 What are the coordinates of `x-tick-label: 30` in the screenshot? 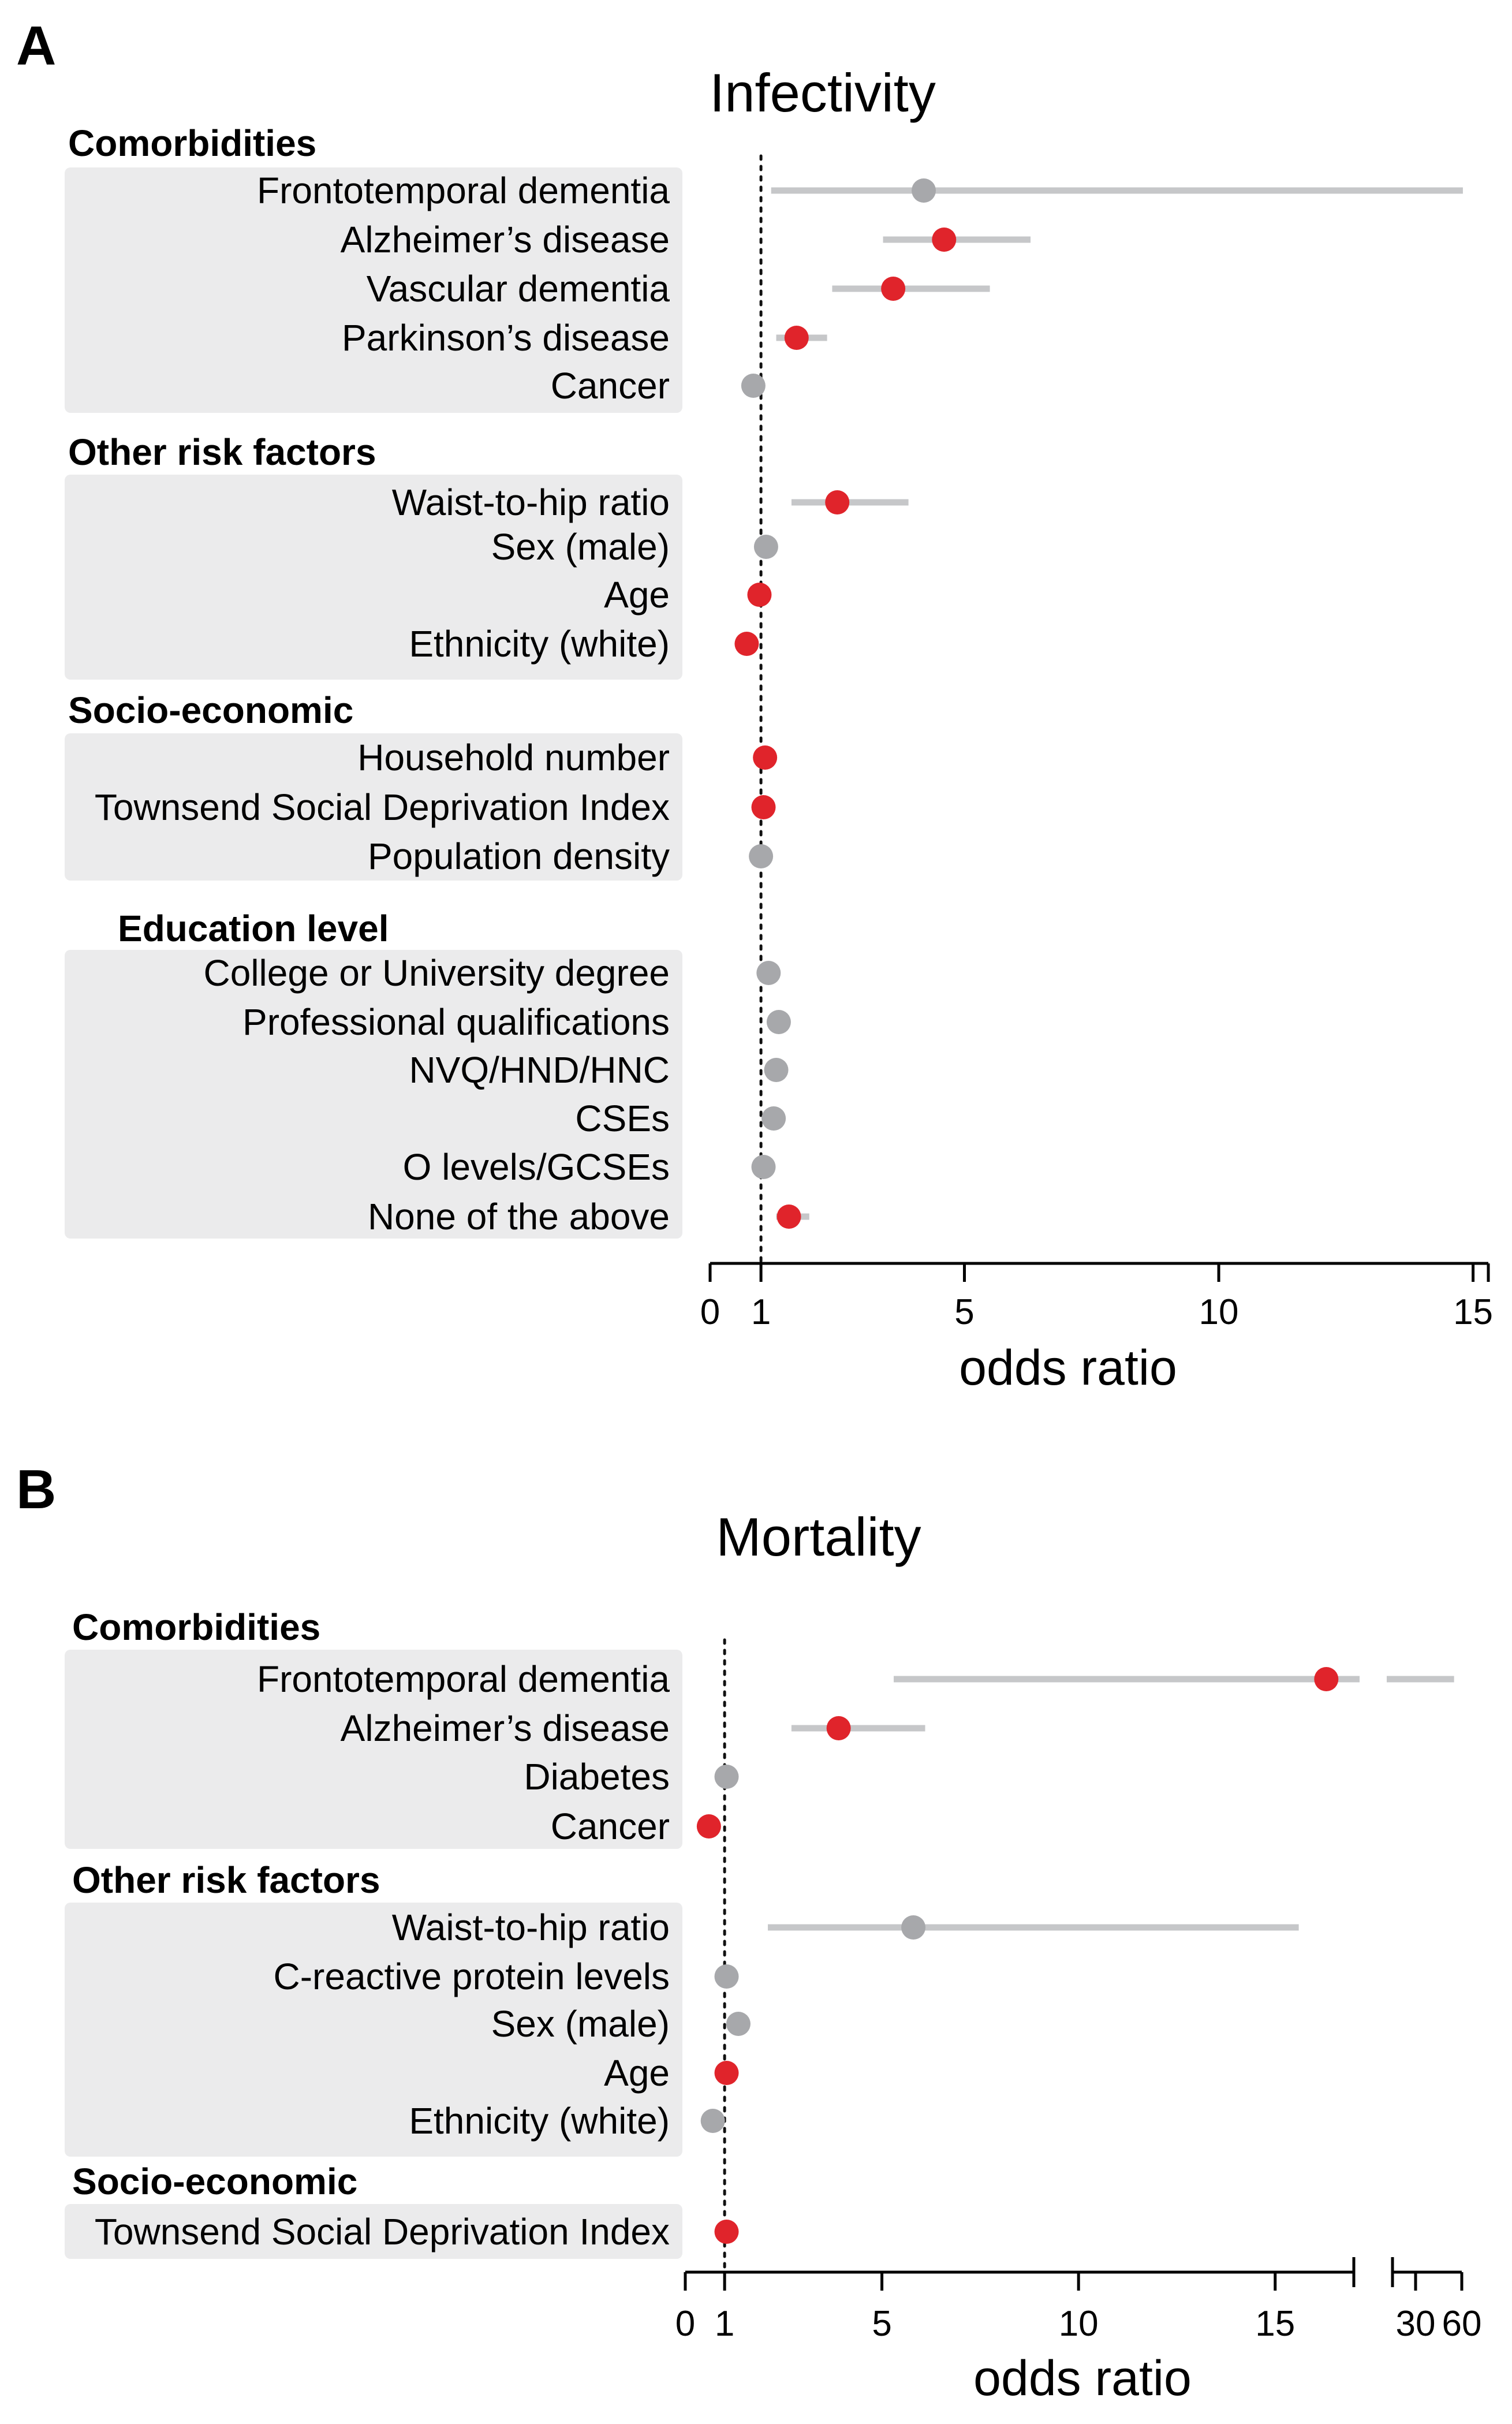 It's located at (1416, 2324).